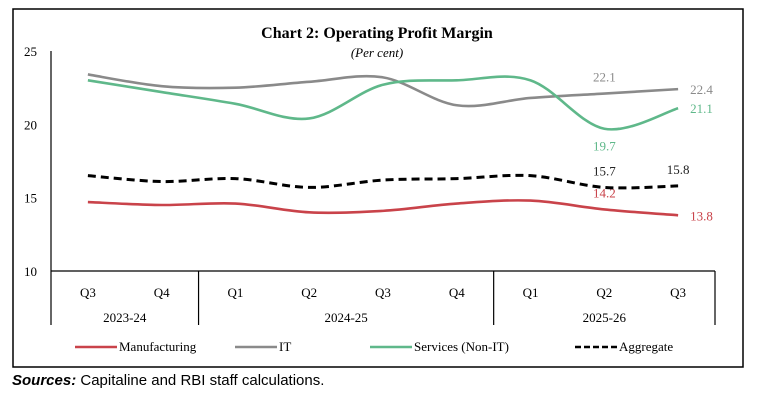  I want to click on data-label-aggregate: 15.8, so click(678, 169).